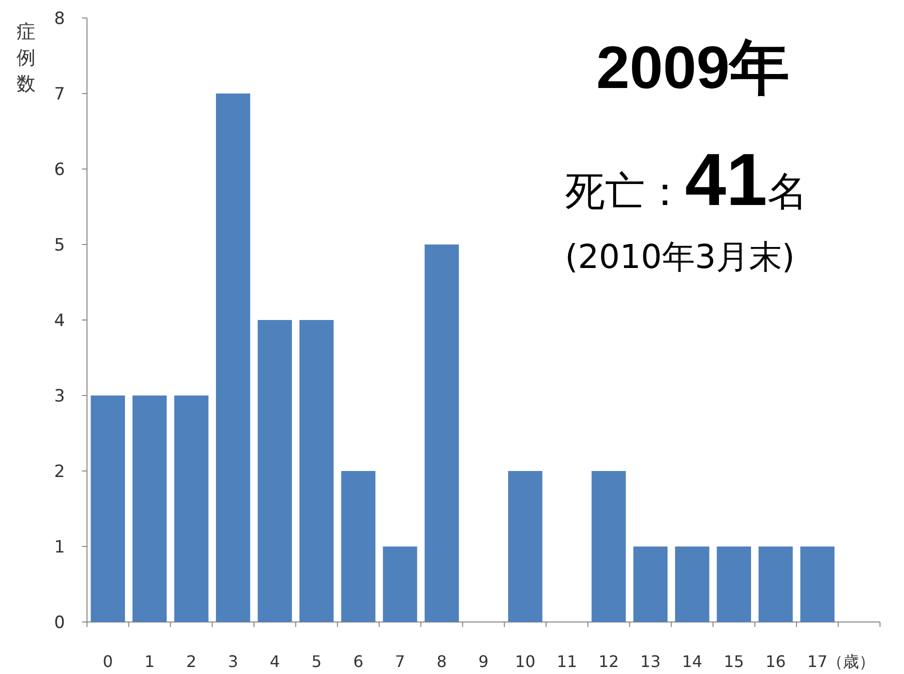  Describe the element at coordinates (59, 94) in the screenshot. I see `y-tick-label: 7` at that location.